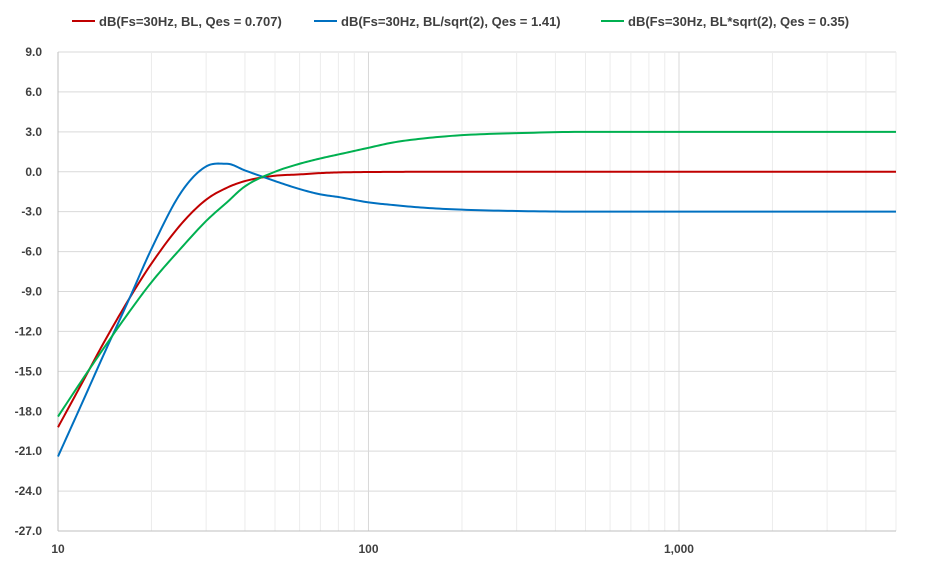  I want to click on y-tick-label: 0.0, so click(33, 172).